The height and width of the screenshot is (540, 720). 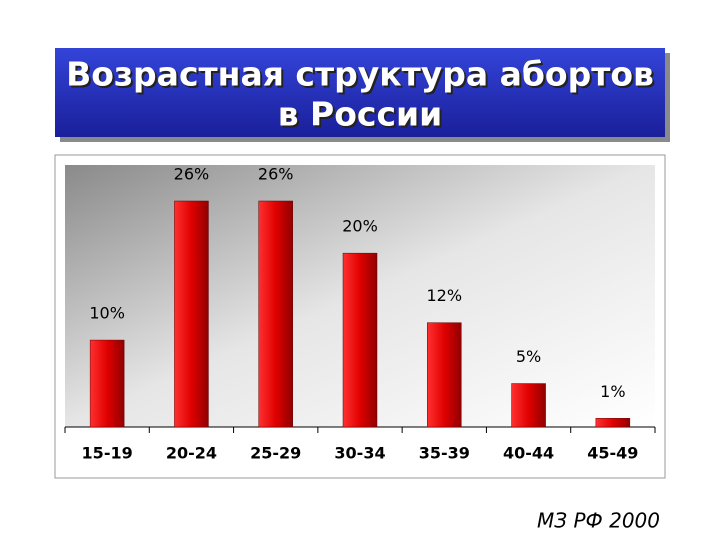 I want to click on value-label: 10%, so click(x=107, y=313).